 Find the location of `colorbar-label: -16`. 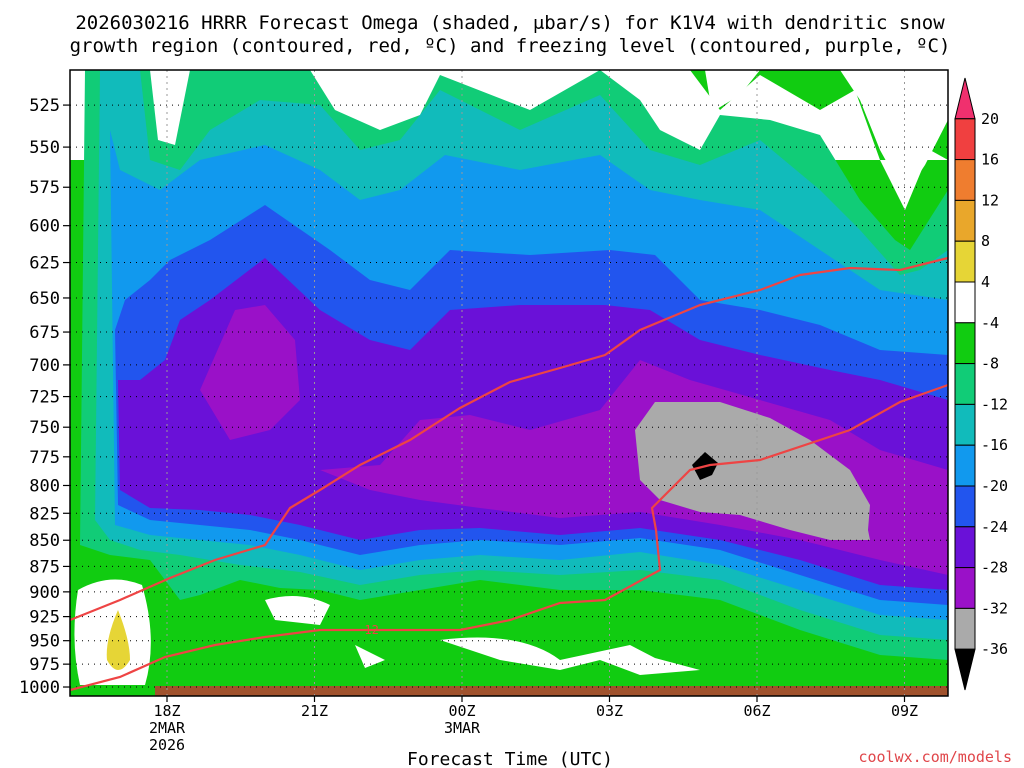

colorbar-label: -16 is located at coordinates (994, 445).